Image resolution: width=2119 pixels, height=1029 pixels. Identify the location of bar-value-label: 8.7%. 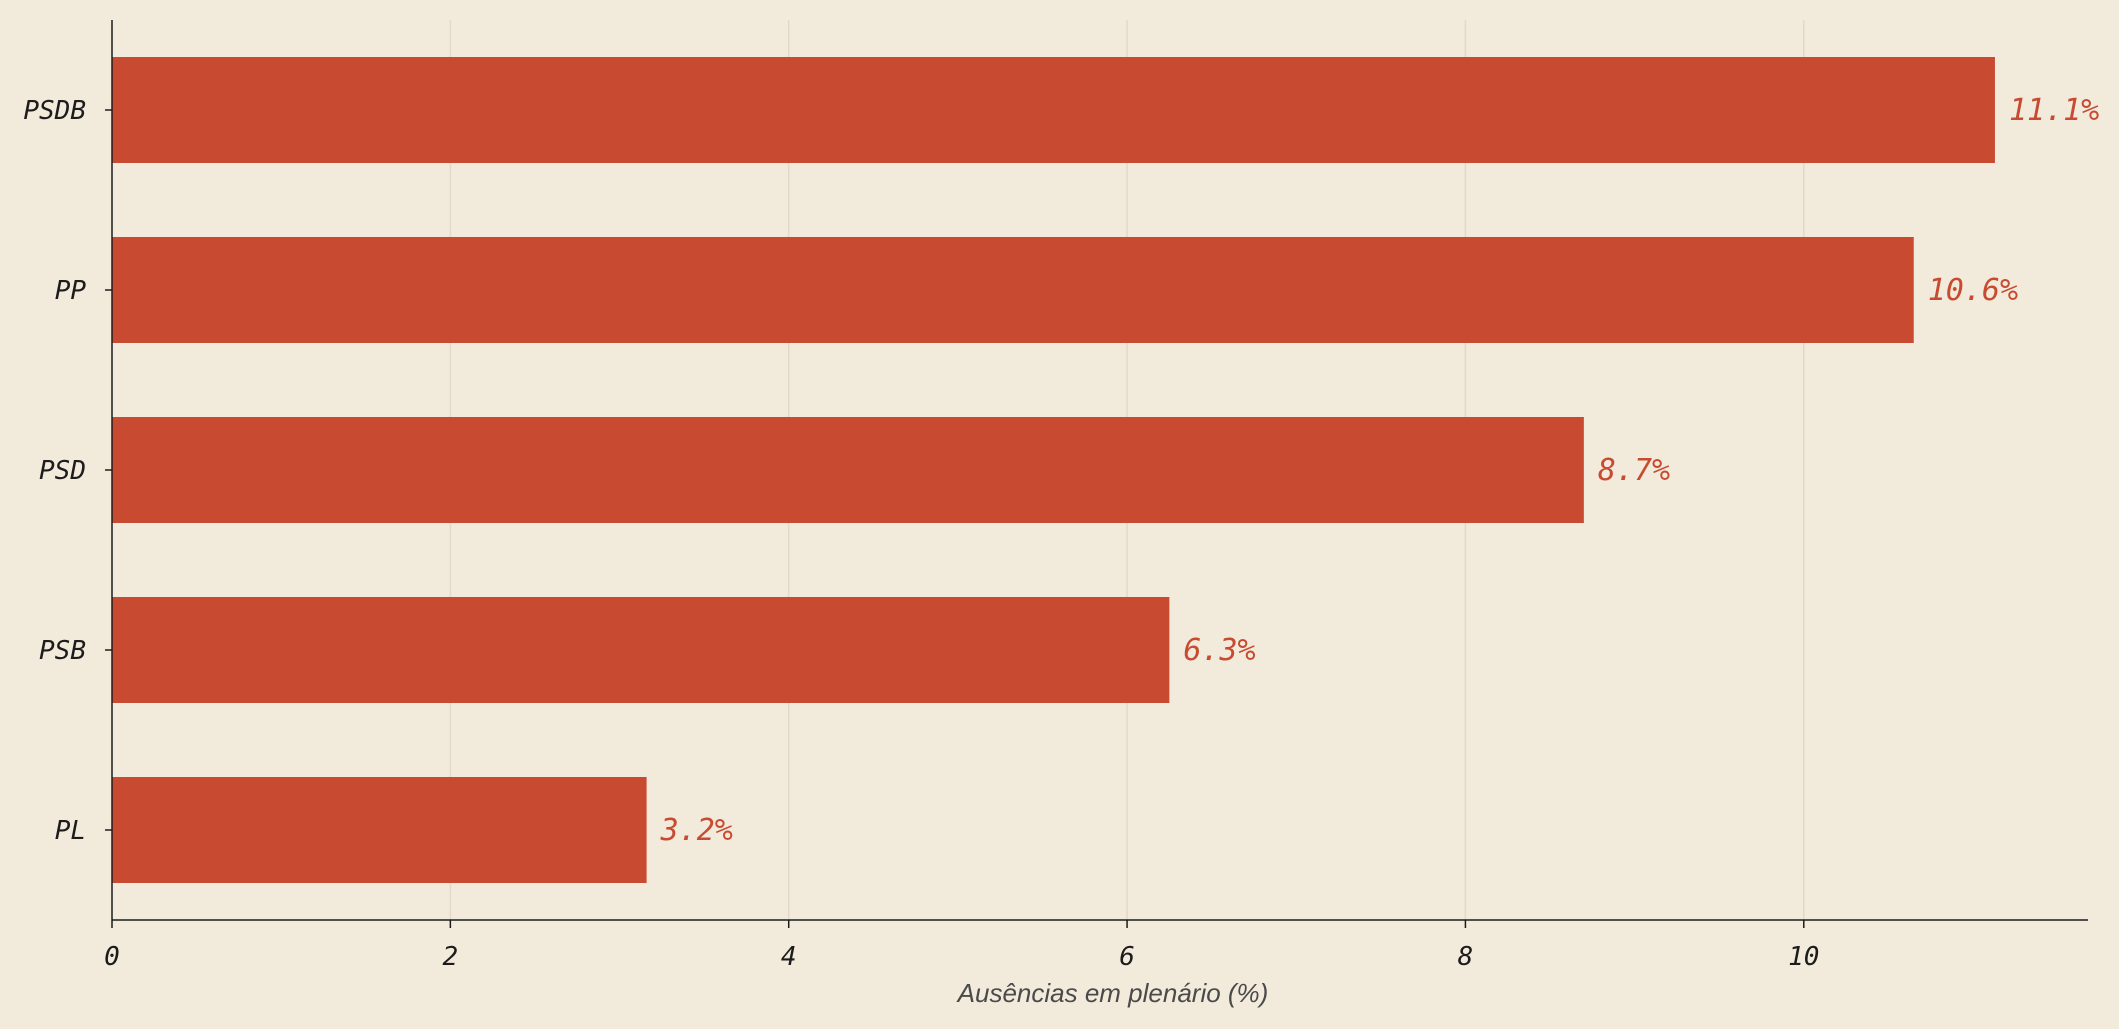
(1634, 470).